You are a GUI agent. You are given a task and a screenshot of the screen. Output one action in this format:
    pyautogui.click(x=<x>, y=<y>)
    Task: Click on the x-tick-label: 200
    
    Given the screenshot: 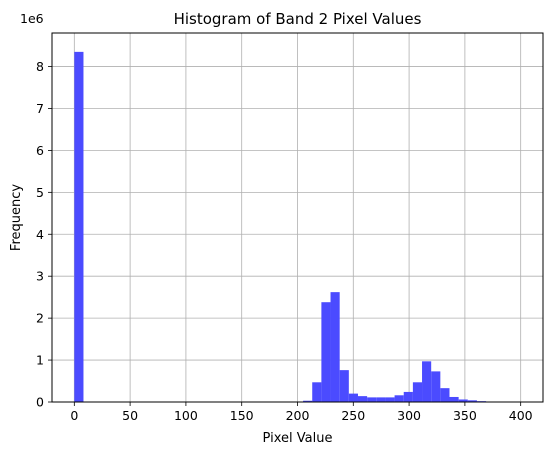 What is the action you would take?
    pyautogui.click(x=298, y=415)
    